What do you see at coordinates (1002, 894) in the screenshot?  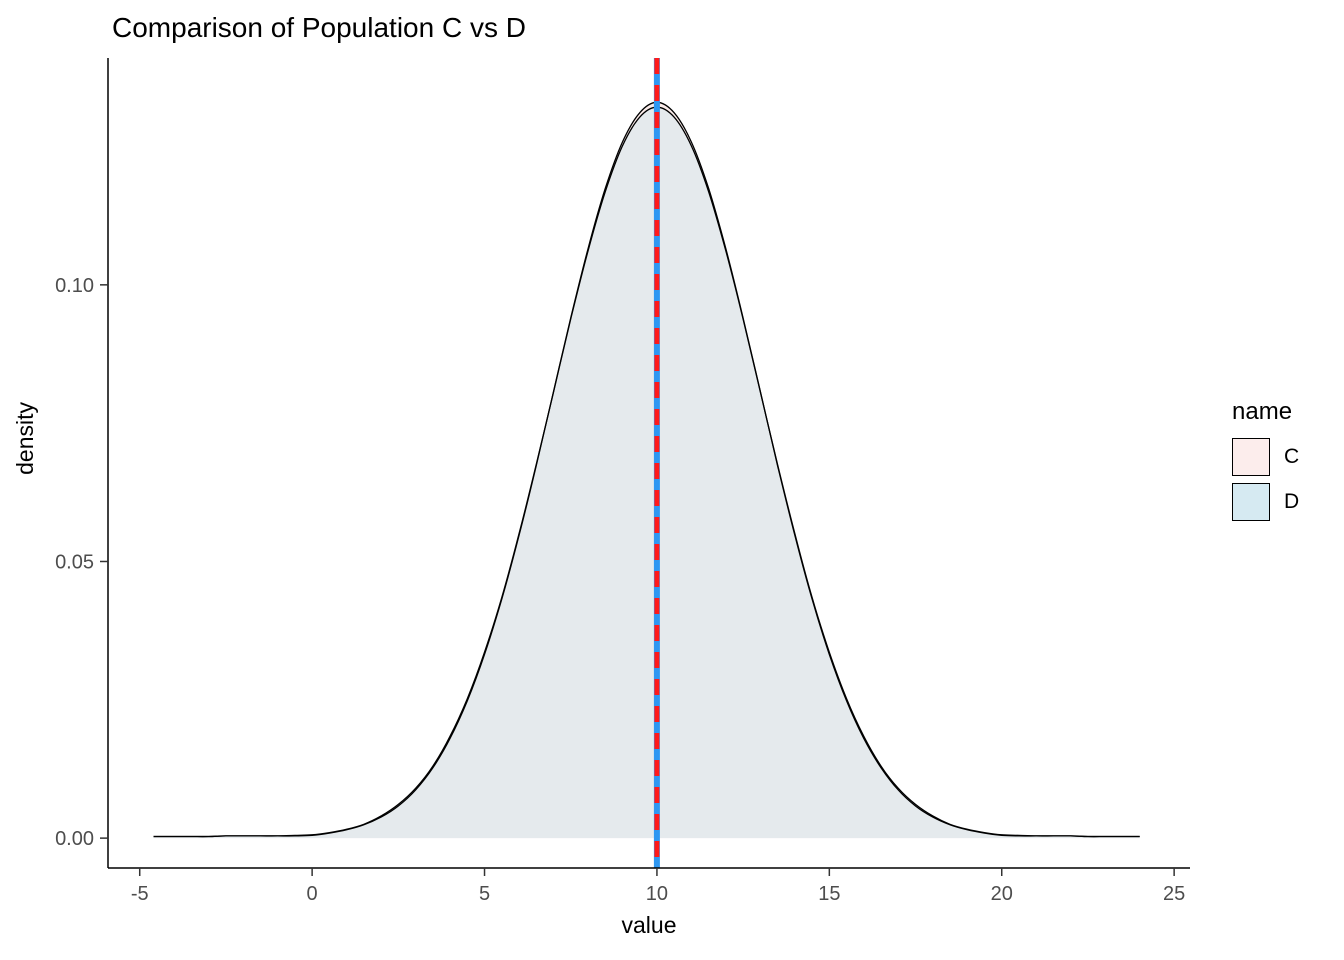 I see `x-tick-label: 20` at bounding box center [1002, 894].